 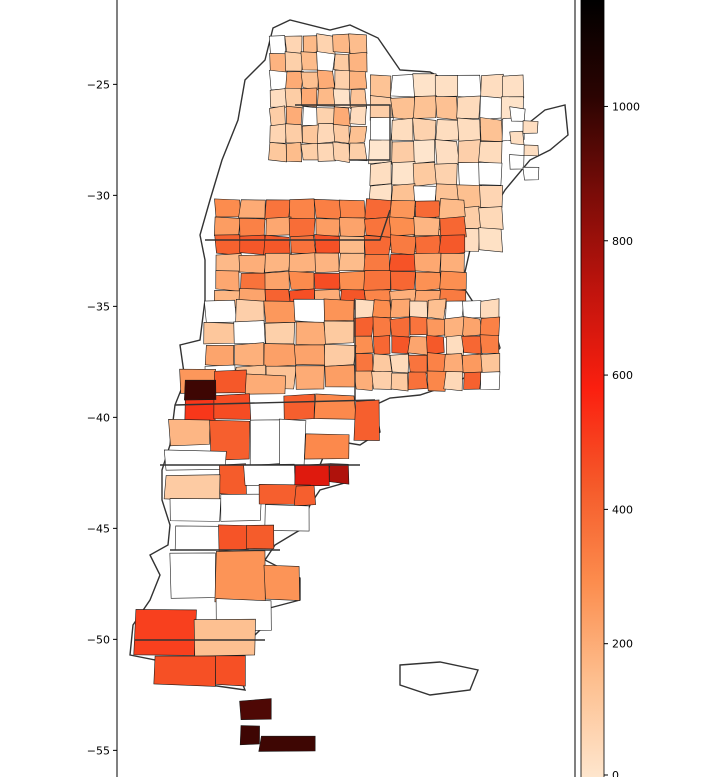 What do you see at coordinates (98, 306) in the screenshot?
I see `y-tick-label: −35` at bounding box center [98, 306].